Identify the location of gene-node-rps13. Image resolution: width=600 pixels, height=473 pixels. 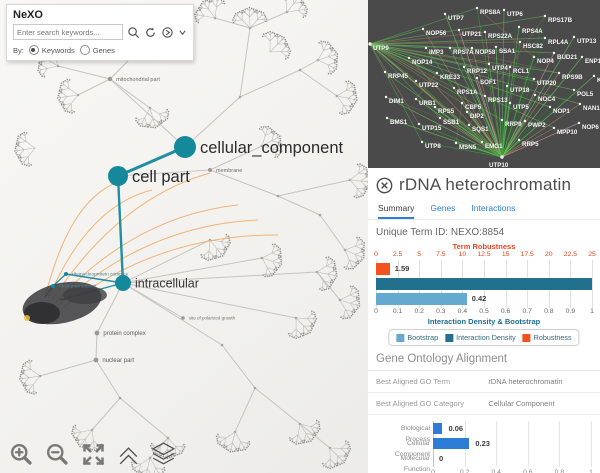
(485, 96).